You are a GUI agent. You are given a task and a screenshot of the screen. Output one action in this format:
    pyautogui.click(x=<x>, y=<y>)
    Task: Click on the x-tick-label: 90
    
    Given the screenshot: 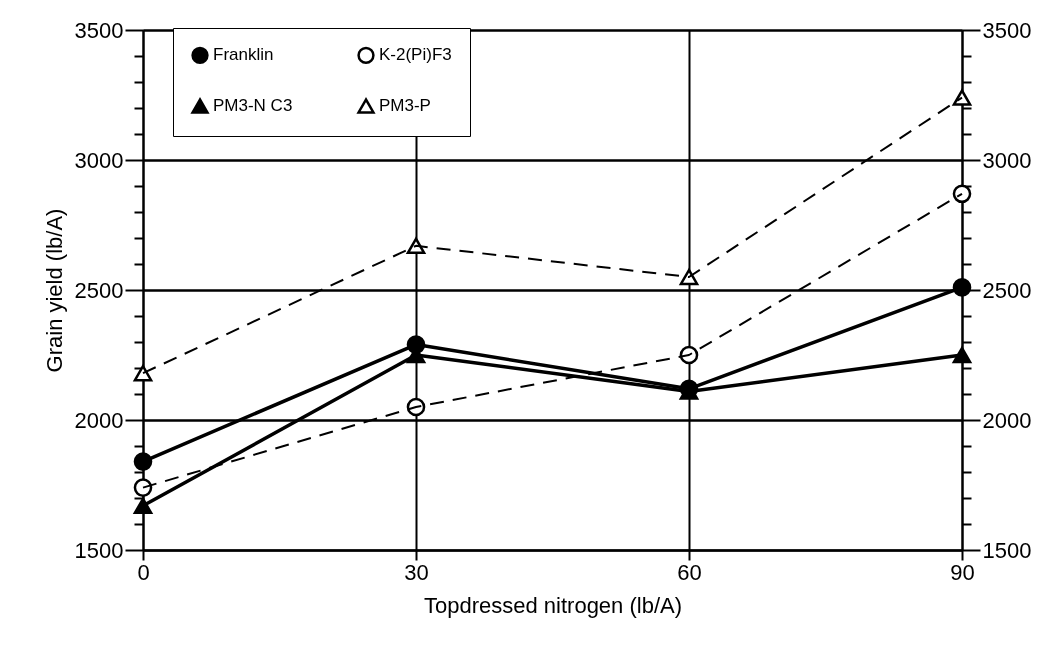 What is the action you would take?
    pyautogui.click(x=962, y=572)
    